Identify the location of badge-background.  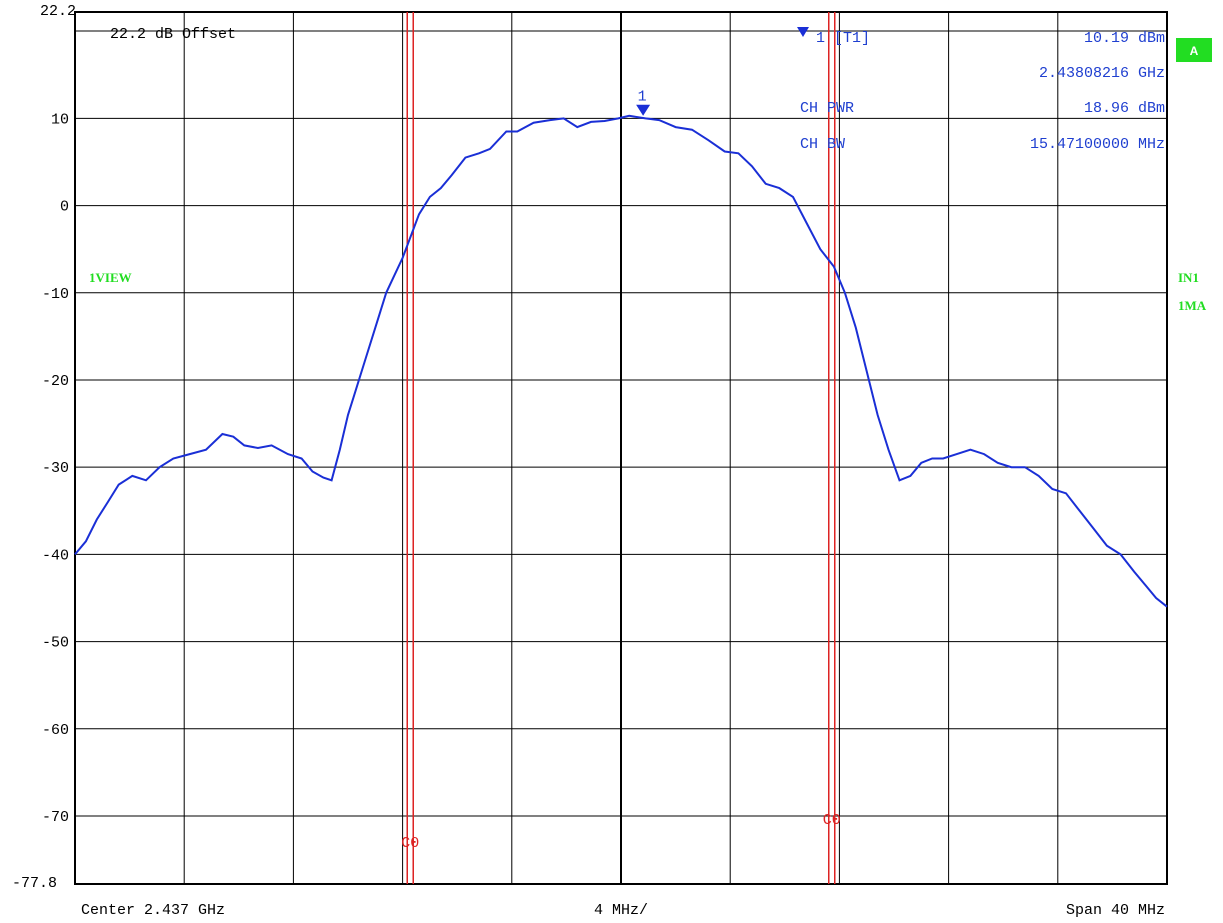
(1194, 50).